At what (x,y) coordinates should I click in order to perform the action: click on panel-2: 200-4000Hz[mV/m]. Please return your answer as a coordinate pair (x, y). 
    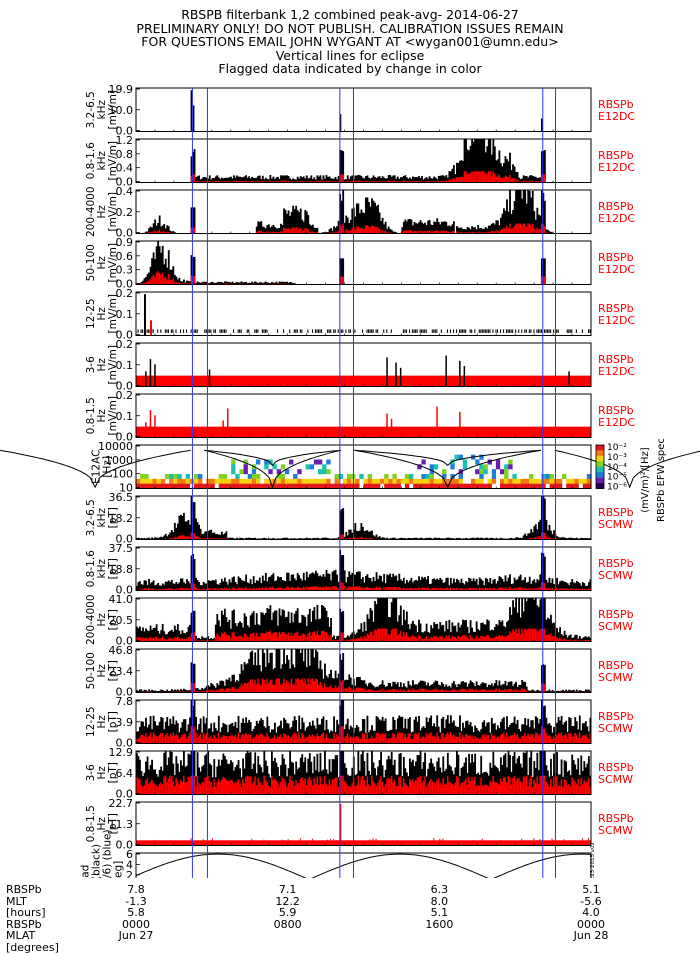
    Looking at the image, I should click on (338, 211).